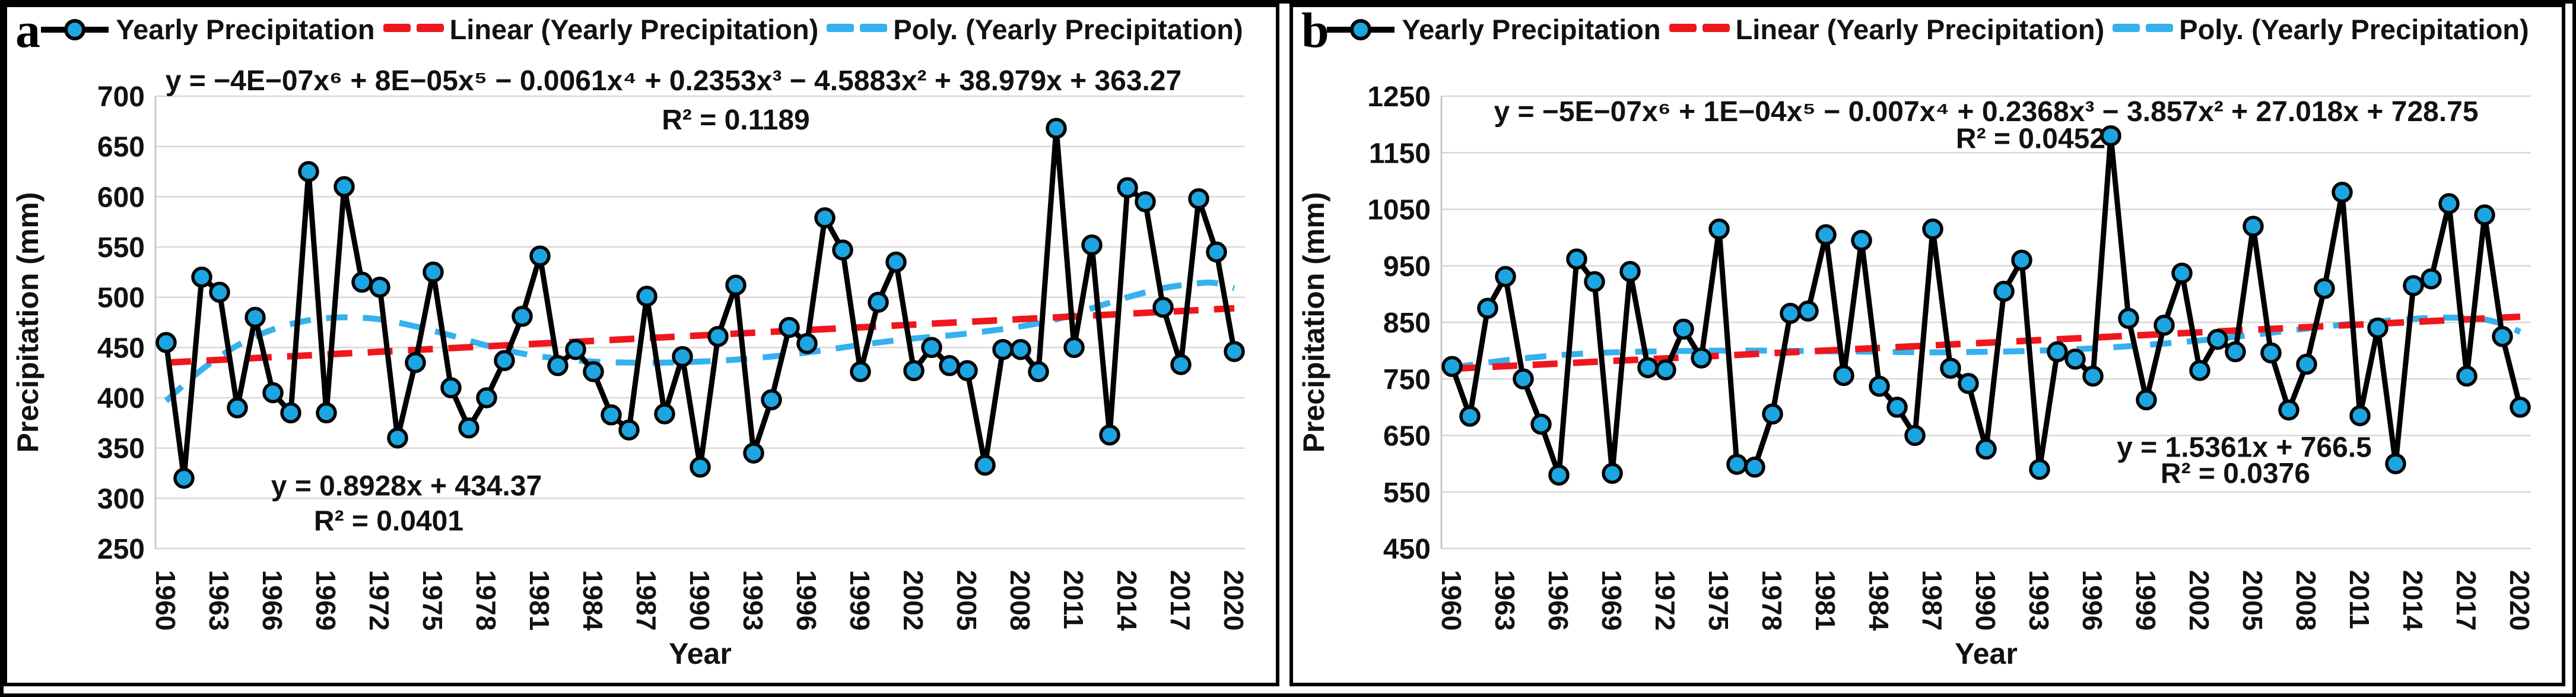 Image resolution: width=2576 pixels, height=697 pixels. I want to click on linear-trendline, so click(1986, 342).